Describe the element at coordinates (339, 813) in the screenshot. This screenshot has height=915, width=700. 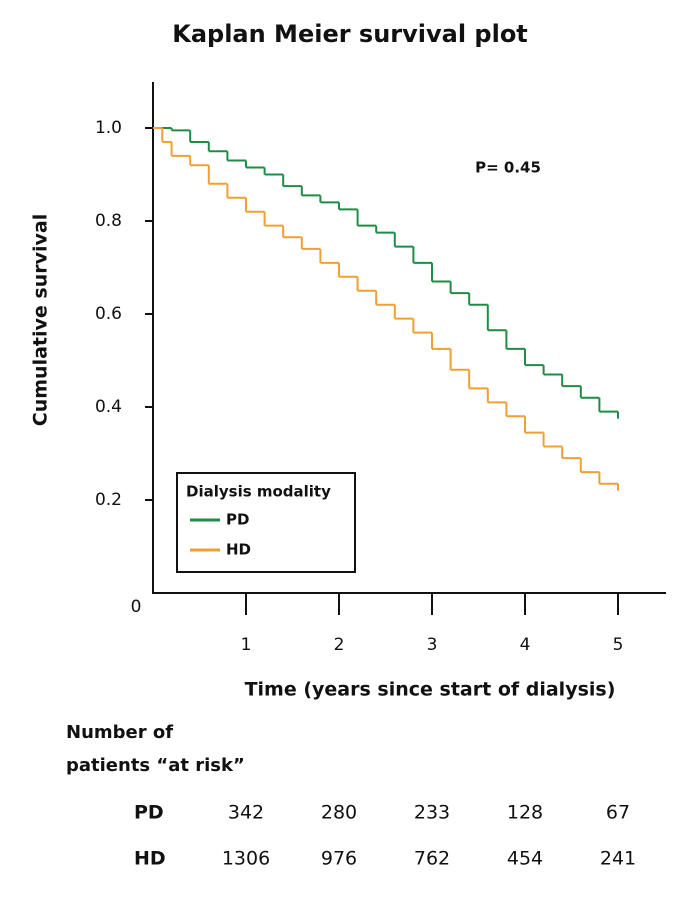
I see `risk-value: 280` at that location.